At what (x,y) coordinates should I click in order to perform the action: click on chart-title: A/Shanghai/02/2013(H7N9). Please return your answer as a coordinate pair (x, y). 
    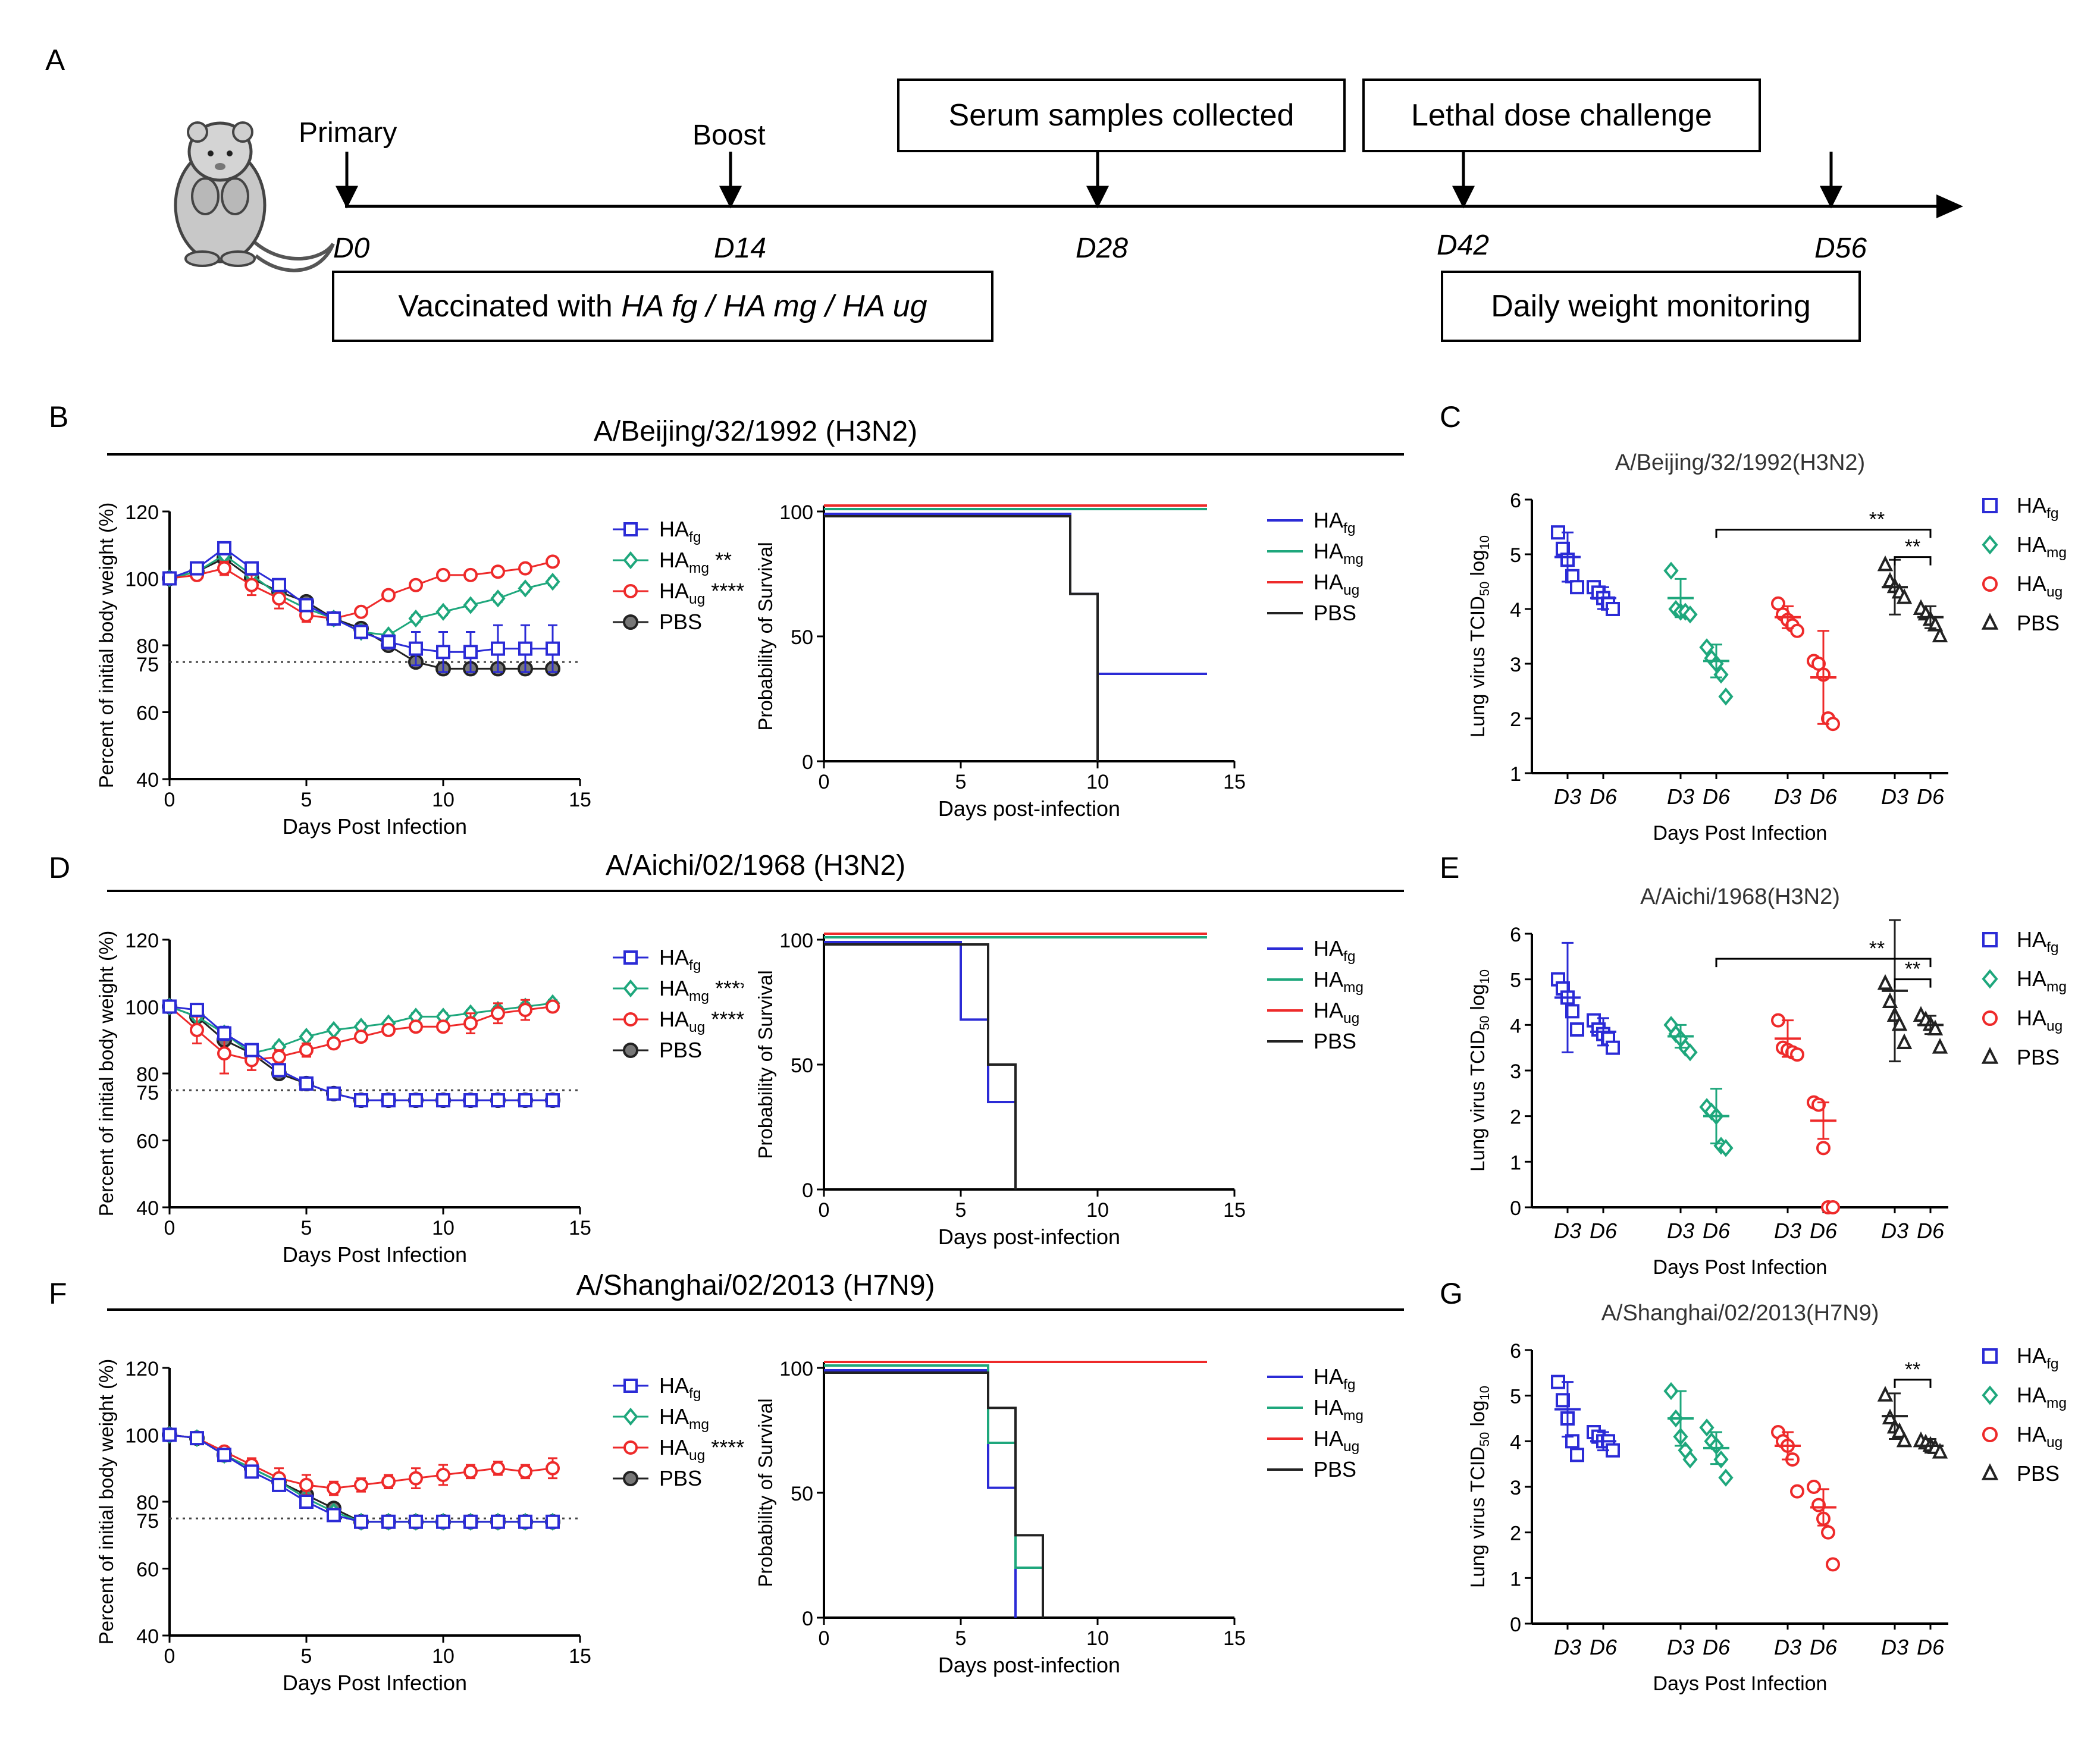
    Looking at the image, I should click on (1740, 1314).